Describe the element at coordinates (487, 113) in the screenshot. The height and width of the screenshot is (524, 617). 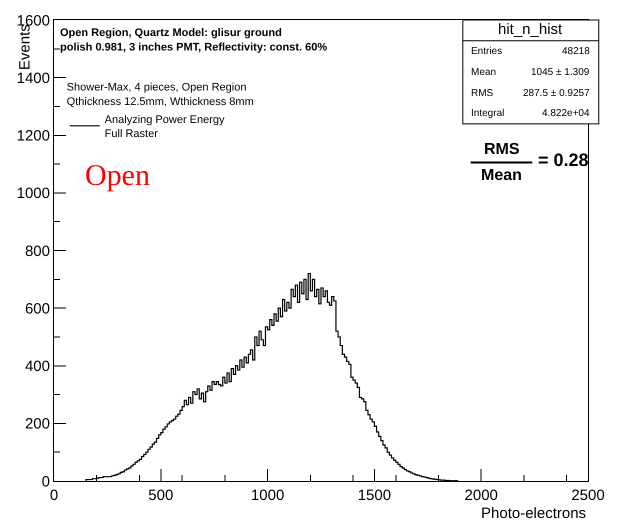
I see `annotation: Integral` at that location.